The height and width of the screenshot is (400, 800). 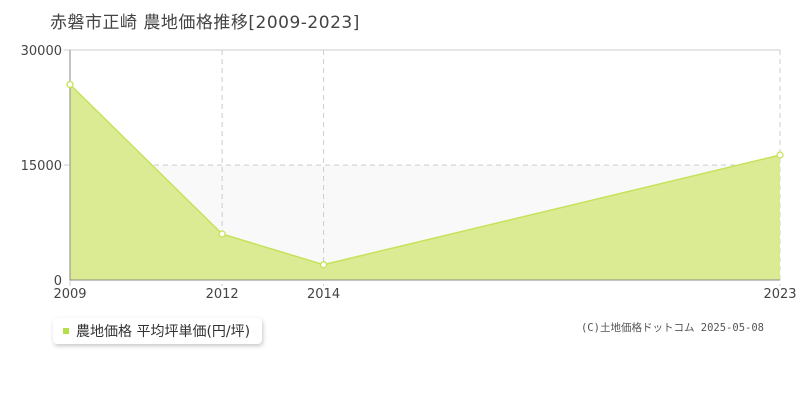 I want to click on x-tick-label: 2014, so click(x=323, y=294).